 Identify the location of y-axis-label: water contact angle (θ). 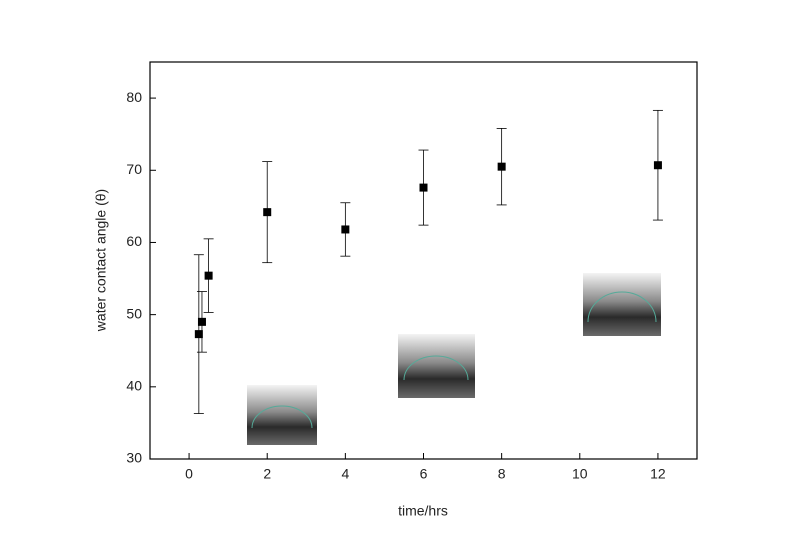
(101, 260).